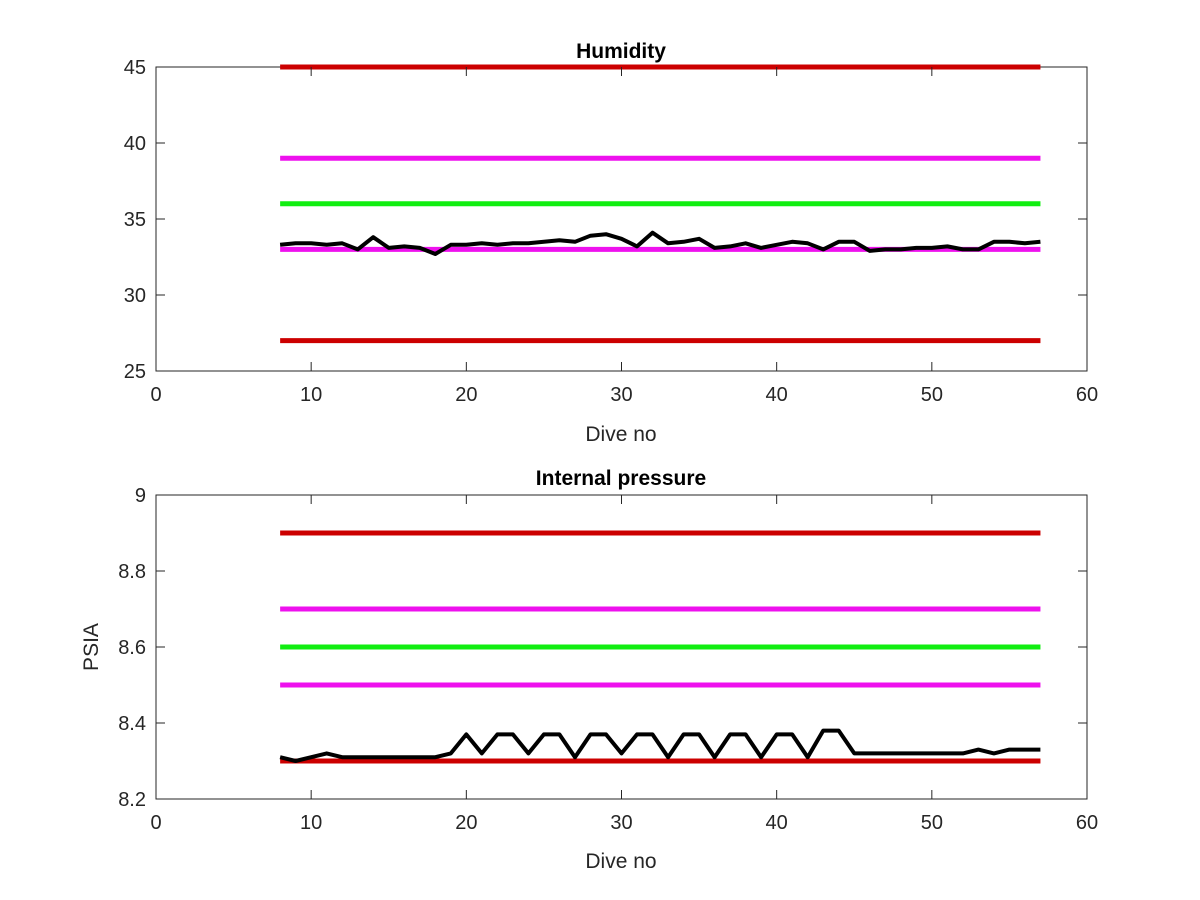 The image size is (1200, 900). What do you see at coordinates (466, 395) in the screenshot?
I see `humidity-x-tick-label: 20` at bounding box center [466, 395].